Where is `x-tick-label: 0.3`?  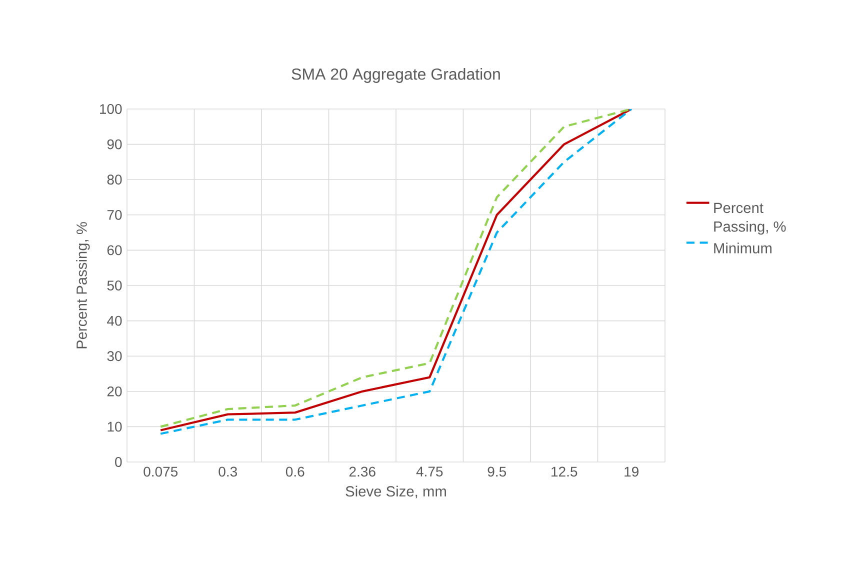 x-tick-label: 0.3 is located at coordinates (227, 471).